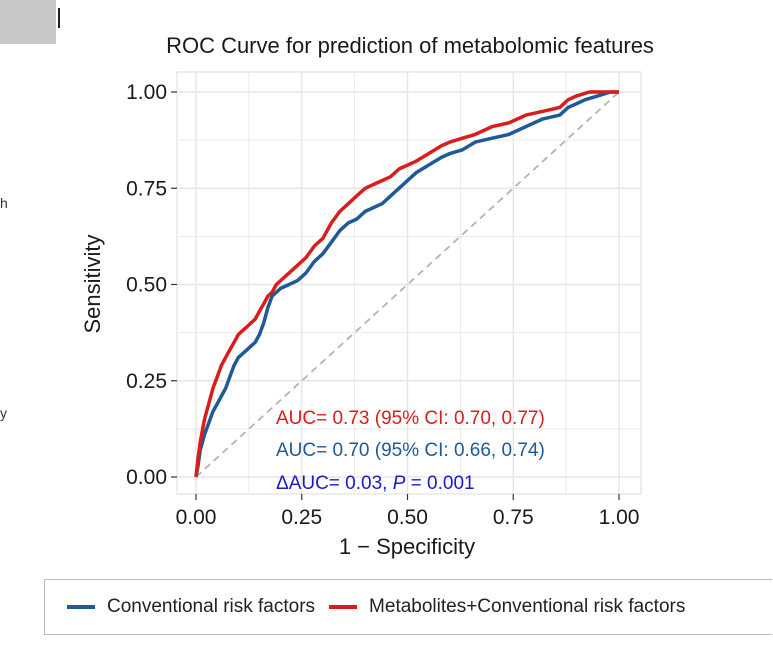  What do you see at coordinates (407, 546) in the screenshot?
I see `x-axis-label: 1 − Specificity` at bounding box center [407, 546].